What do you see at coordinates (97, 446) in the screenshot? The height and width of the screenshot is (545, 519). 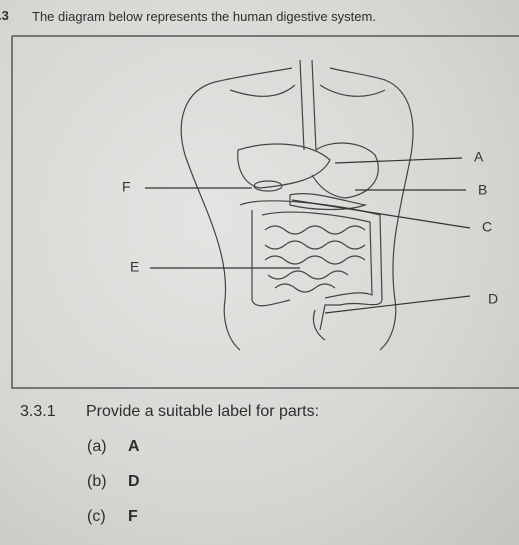 I see `part-letter: (a)` at bounding box center [97, 446].